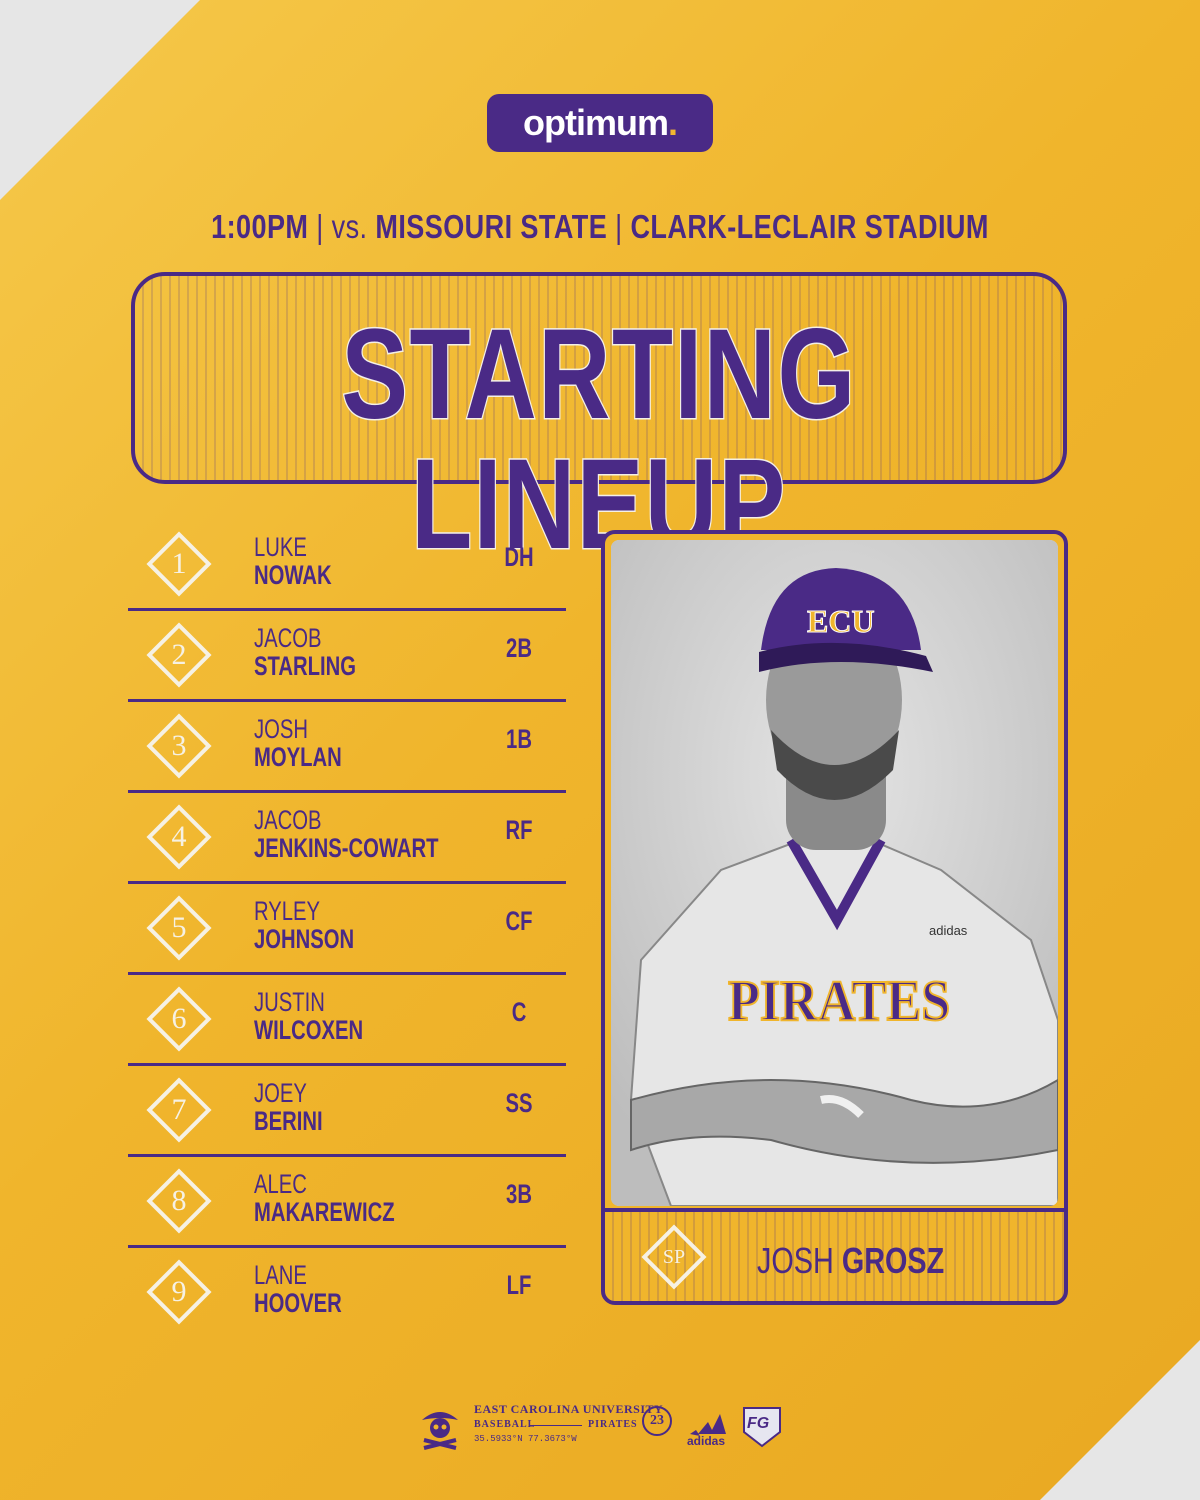 This screenshot has width=1200, height=1500. I want to click on lineup-row: 4 JACOB JENKINS-COWART RF, so click(347, 838).